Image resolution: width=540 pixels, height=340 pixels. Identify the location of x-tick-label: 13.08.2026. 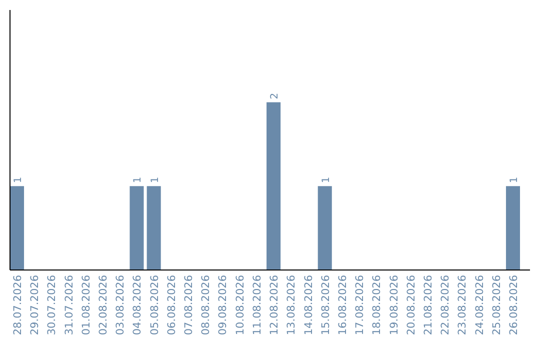
(292, 305).